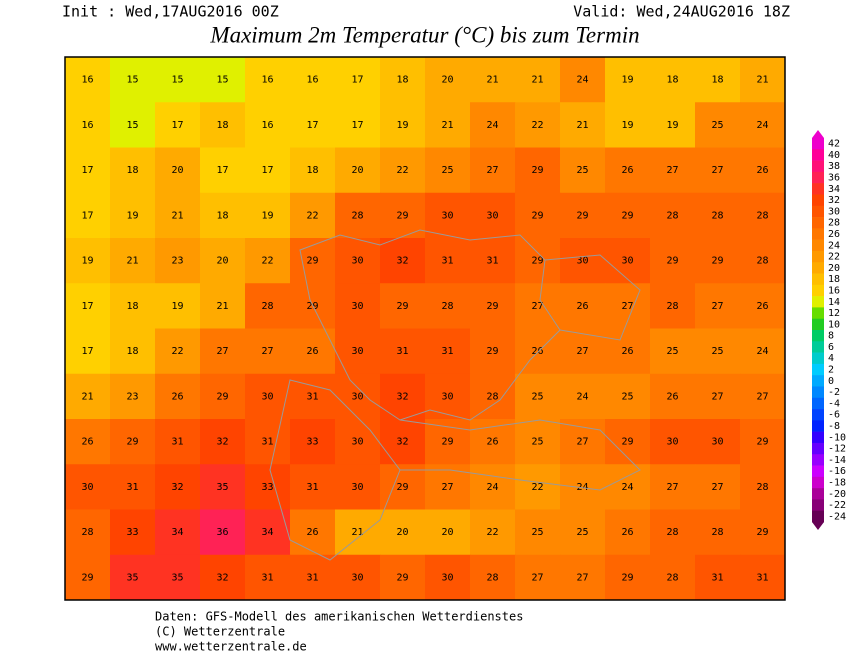  Describe the element at coordinates (834, 211) in the screenshot. I see `scale-label: 30` at that location.